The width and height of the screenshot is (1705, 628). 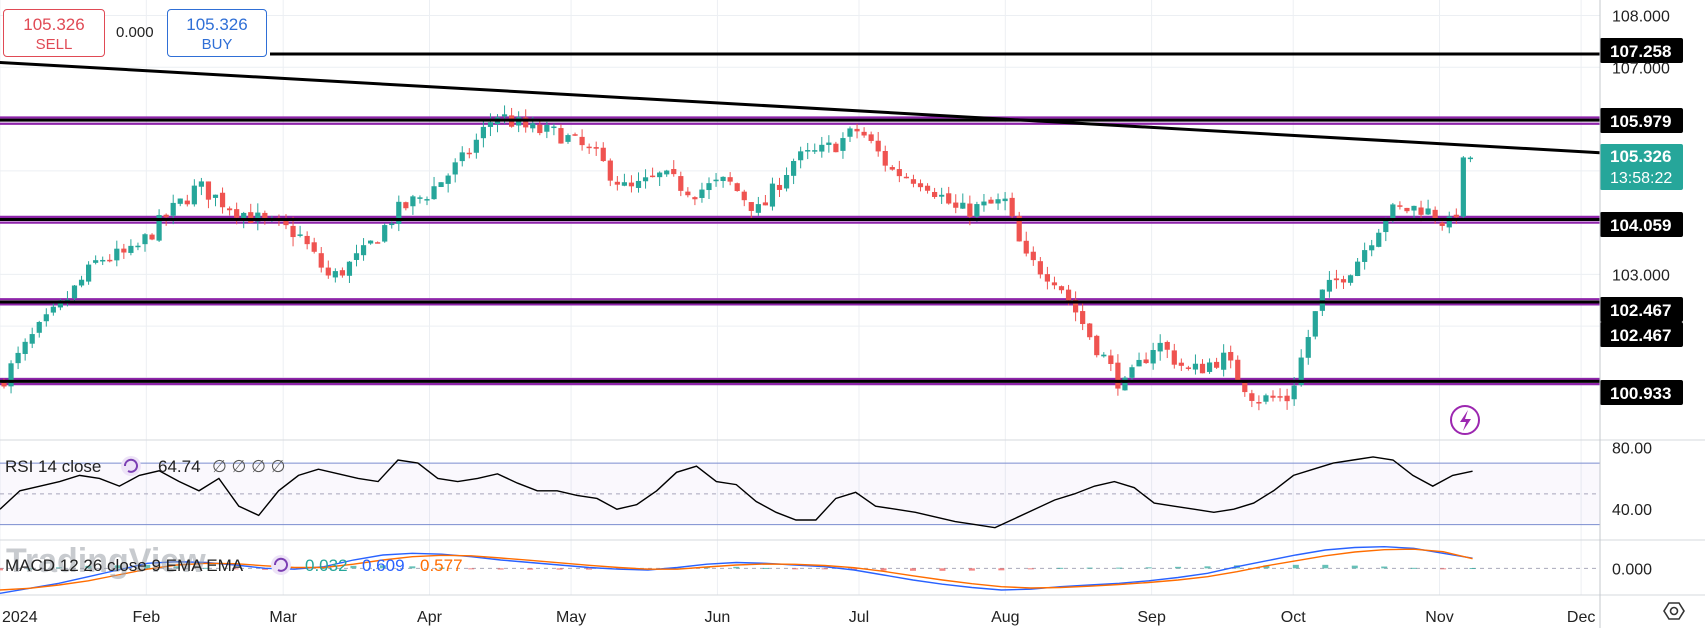 What do you see at coordinates (1640, 225) in the screenshot?
I see `level-label: 104.059` at bounding box center [1640, 225].